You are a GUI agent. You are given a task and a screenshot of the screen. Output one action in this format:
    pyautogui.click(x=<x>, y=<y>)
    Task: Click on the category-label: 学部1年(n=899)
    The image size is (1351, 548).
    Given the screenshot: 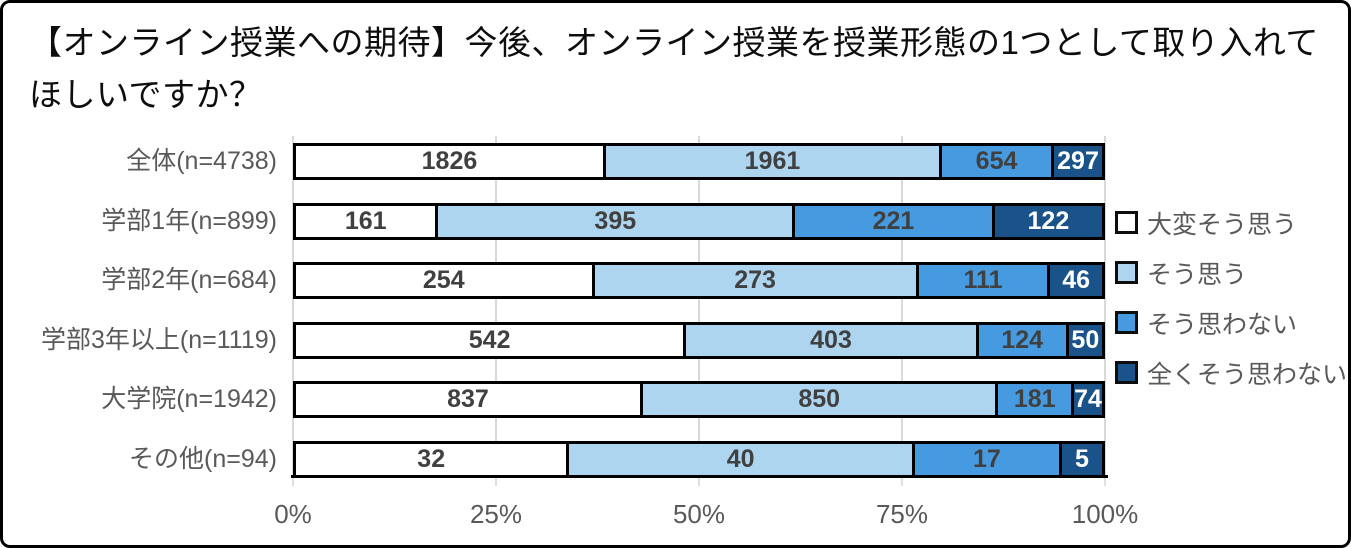 What is the action you would take?
    pyautogui.click(x=189, y=220)
    